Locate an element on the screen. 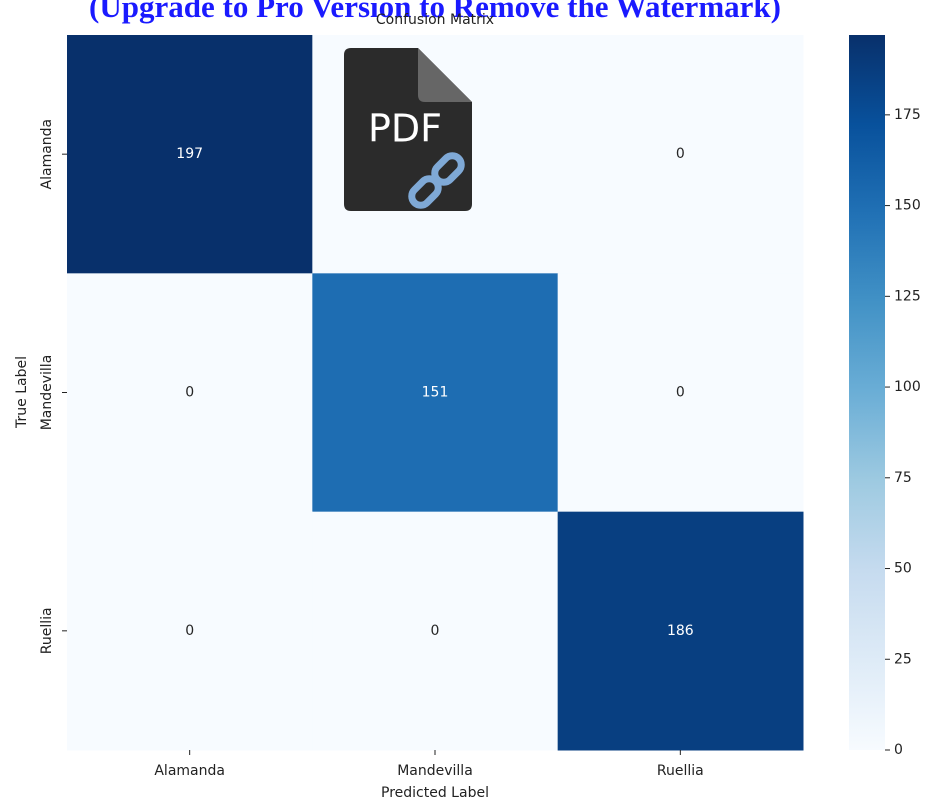 Image resolution: width=932 pixels, height=803 pixels. colorbar-tick-label: 125 is located at coordinates (907, 296).